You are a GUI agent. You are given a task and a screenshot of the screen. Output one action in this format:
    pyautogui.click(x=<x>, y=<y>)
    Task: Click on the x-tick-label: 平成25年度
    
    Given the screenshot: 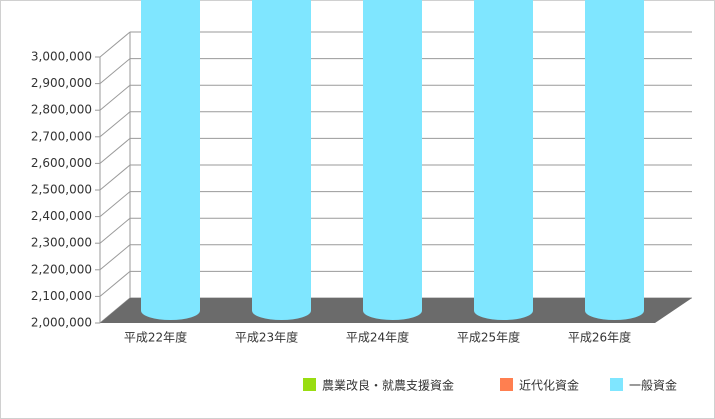 What is the action you would take?
    pyautogui.click(x=488, y=337)
    